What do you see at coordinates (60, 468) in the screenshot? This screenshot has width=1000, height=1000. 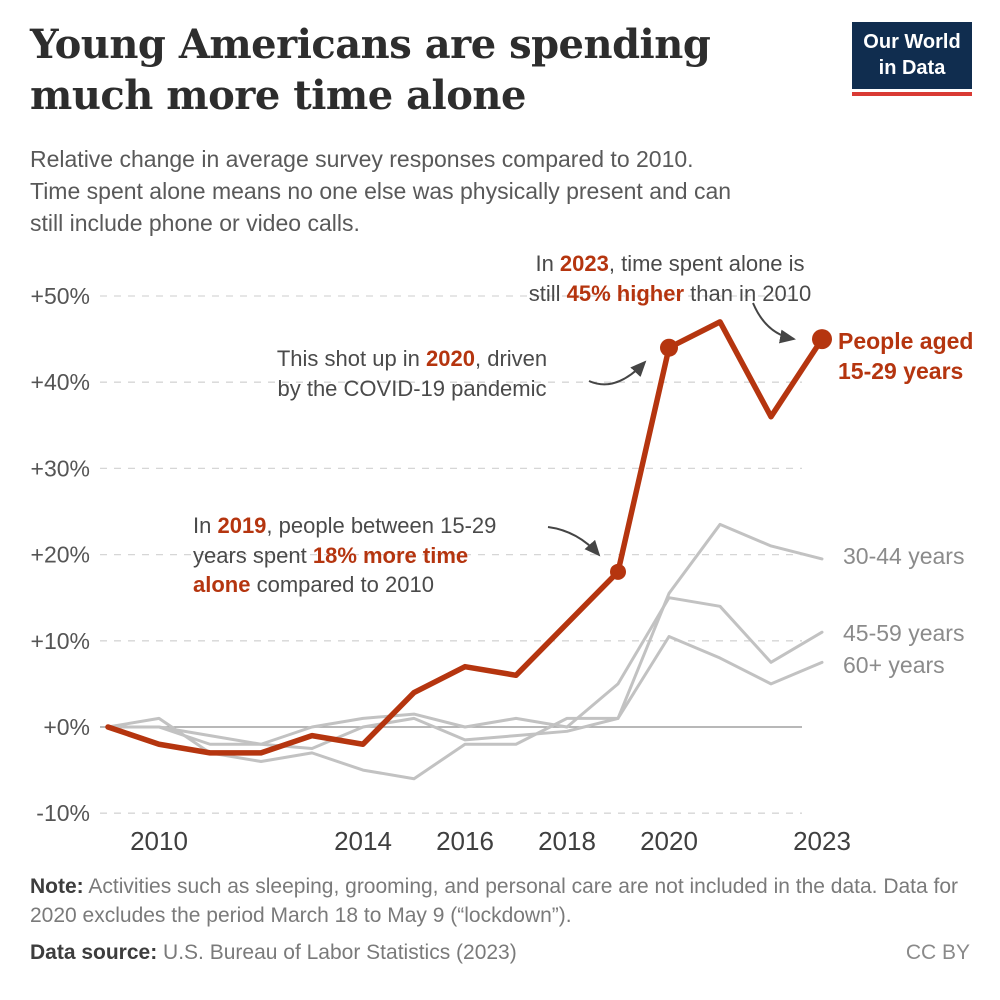 I see `svg-text: +30%` at bounding box center [60, 468].